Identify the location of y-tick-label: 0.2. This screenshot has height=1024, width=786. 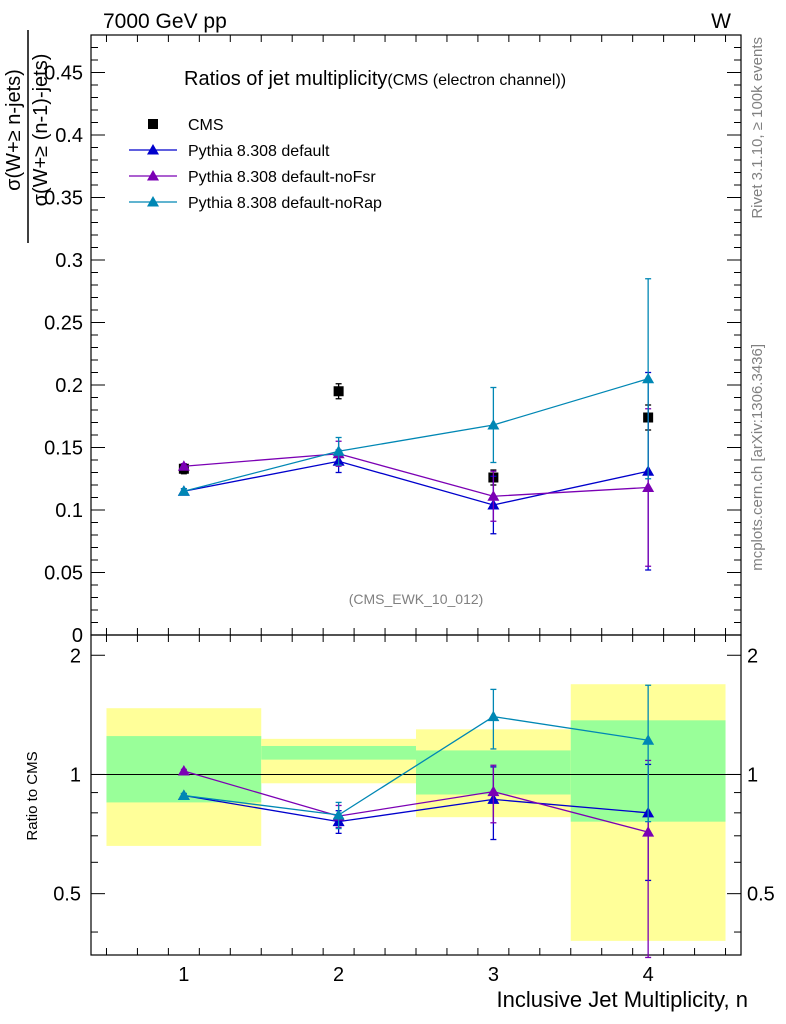
(69, 386).